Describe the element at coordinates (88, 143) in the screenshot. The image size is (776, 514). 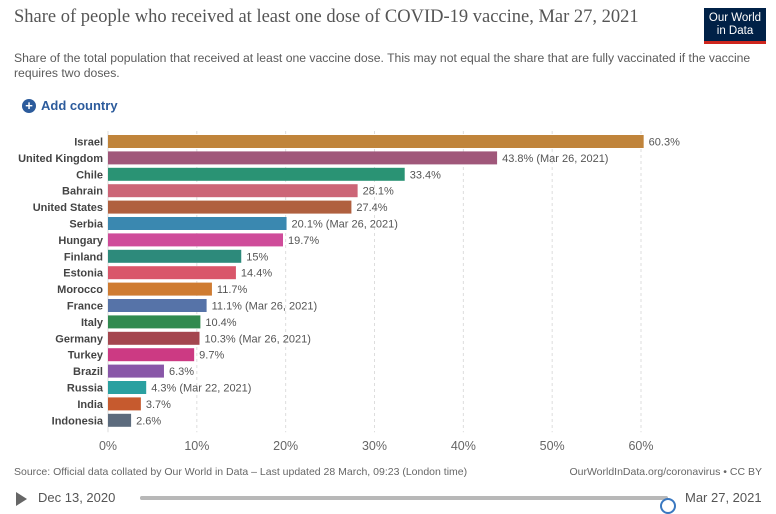
I see `category-label: Israel` at that location.